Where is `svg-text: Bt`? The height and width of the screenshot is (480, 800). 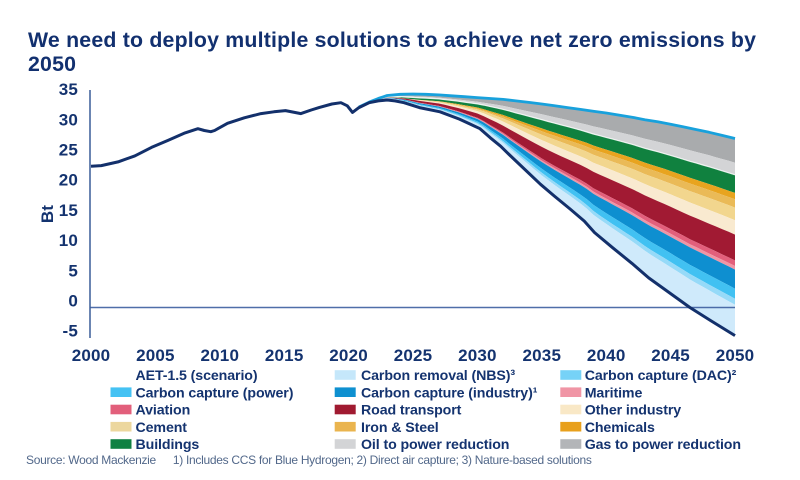 svg-text: Bt is located at coordinates (47, 214).